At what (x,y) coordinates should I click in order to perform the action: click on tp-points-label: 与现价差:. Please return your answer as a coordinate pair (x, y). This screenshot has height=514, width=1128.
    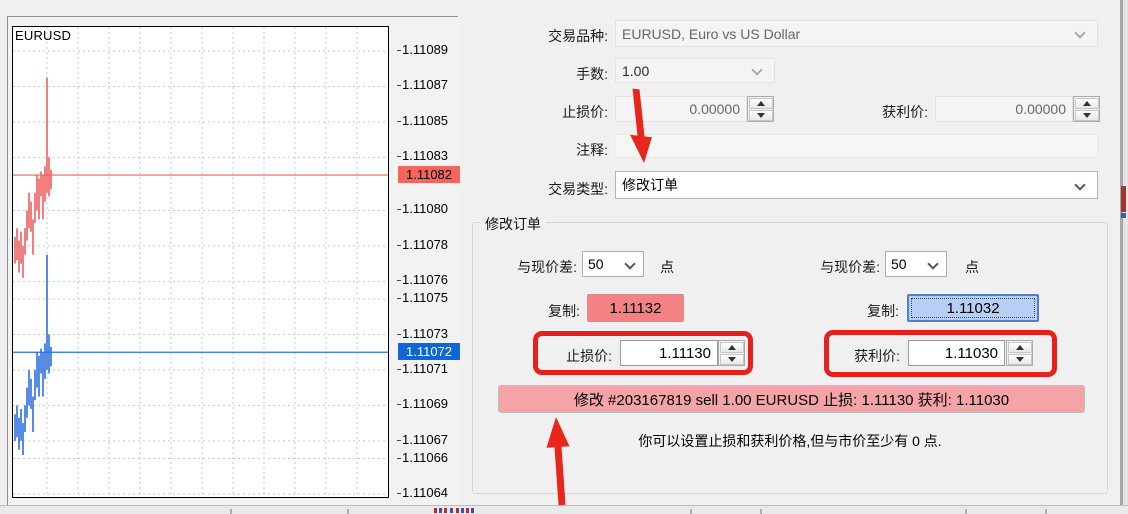
    Looking at the image, I should click on (850, 267).